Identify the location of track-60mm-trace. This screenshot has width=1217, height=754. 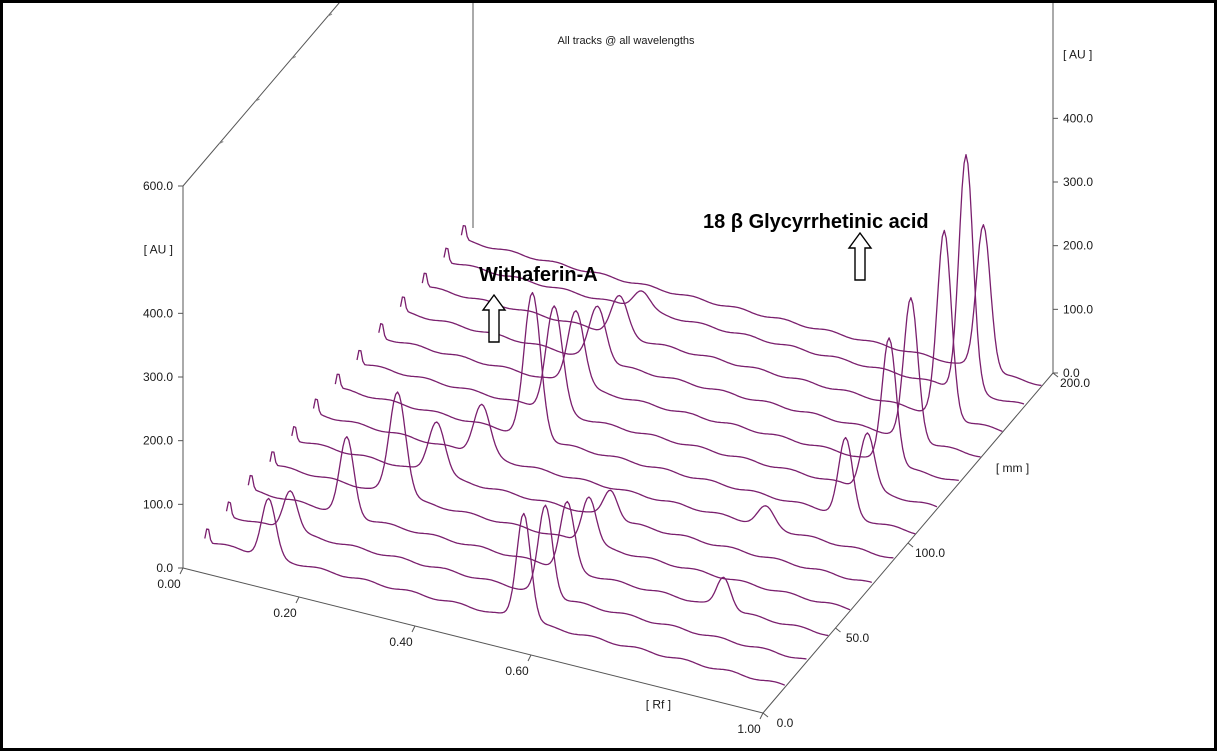
(560, 501).